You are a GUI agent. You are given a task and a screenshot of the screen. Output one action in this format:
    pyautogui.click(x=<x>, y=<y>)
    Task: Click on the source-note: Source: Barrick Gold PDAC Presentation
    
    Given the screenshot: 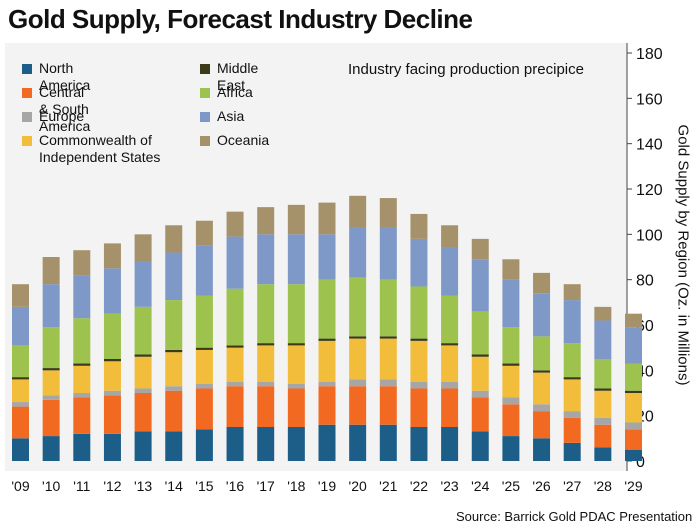 What is the action you would take?
    pyautogui.click(x=574, y=516)
    